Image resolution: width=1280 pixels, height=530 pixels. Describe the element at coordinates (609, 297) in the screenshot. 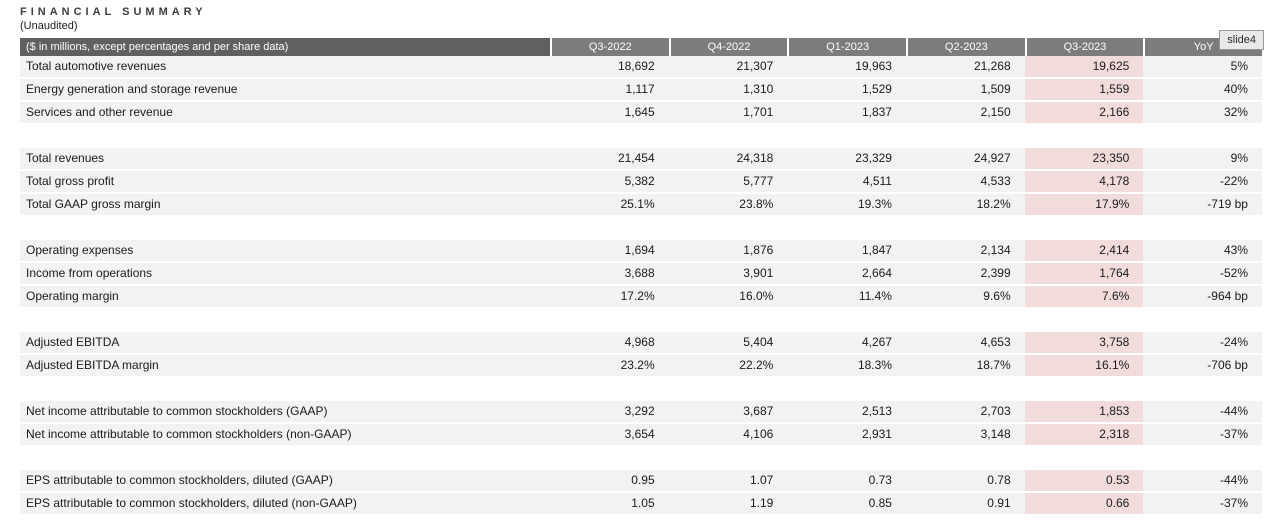

I see `row-value: 17.2%` at that location.